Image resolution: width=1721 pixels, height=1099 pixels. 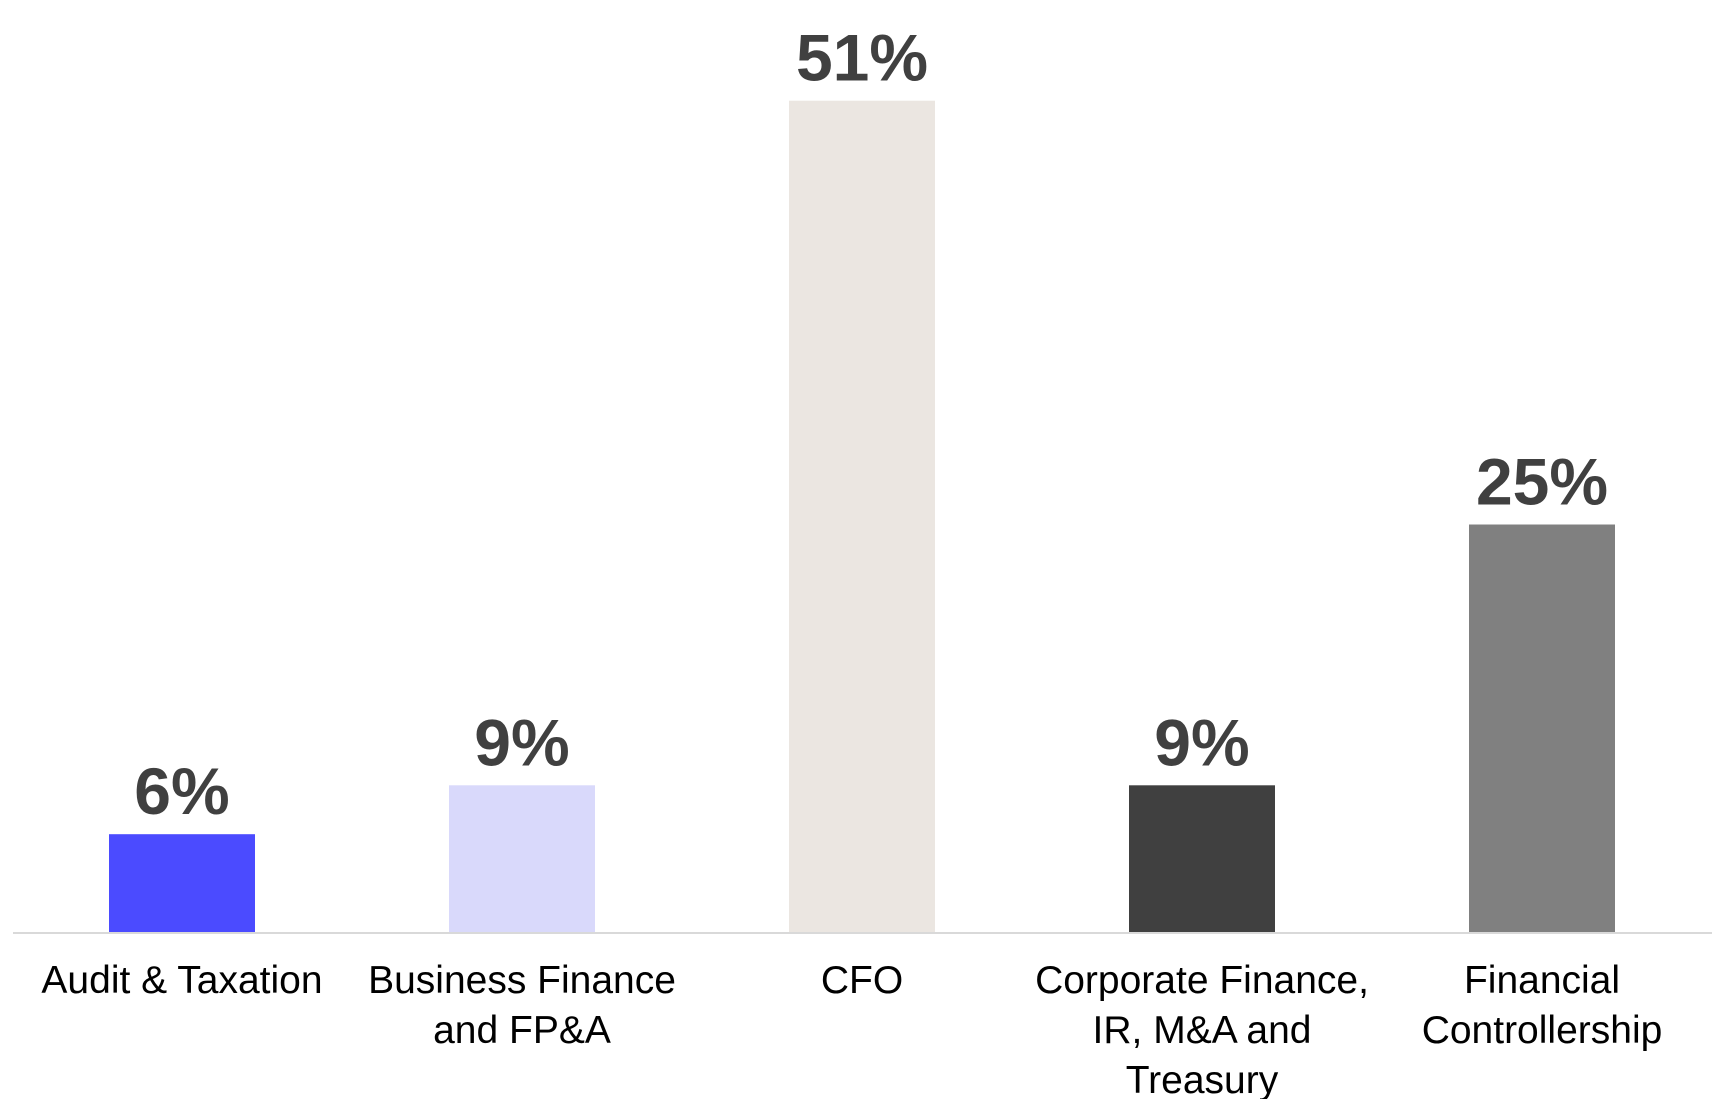 I want to click on x-tick-label: Corporate Finance, IR, M&A and Treasury, so click(x=1202, y=1029).